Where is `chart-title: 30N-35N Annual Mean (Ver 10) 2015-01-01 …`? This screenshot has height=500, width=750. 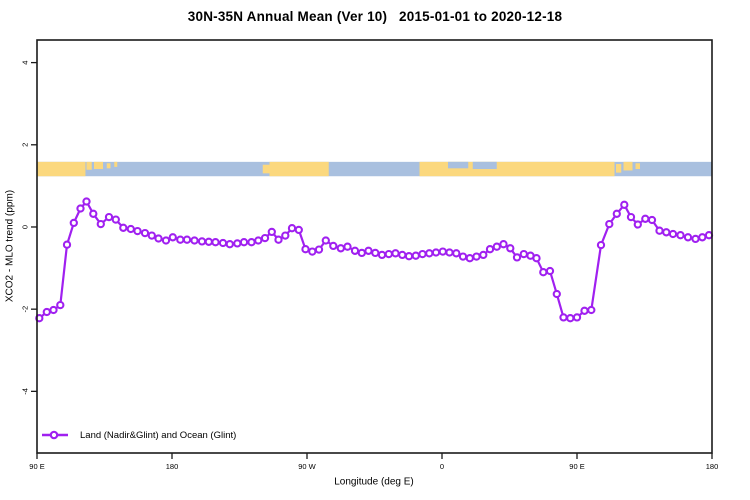 chart-title: 30N-35N Annual Mean (Ver 10) 2015-01-01 … is located at coordinates (375, 16).